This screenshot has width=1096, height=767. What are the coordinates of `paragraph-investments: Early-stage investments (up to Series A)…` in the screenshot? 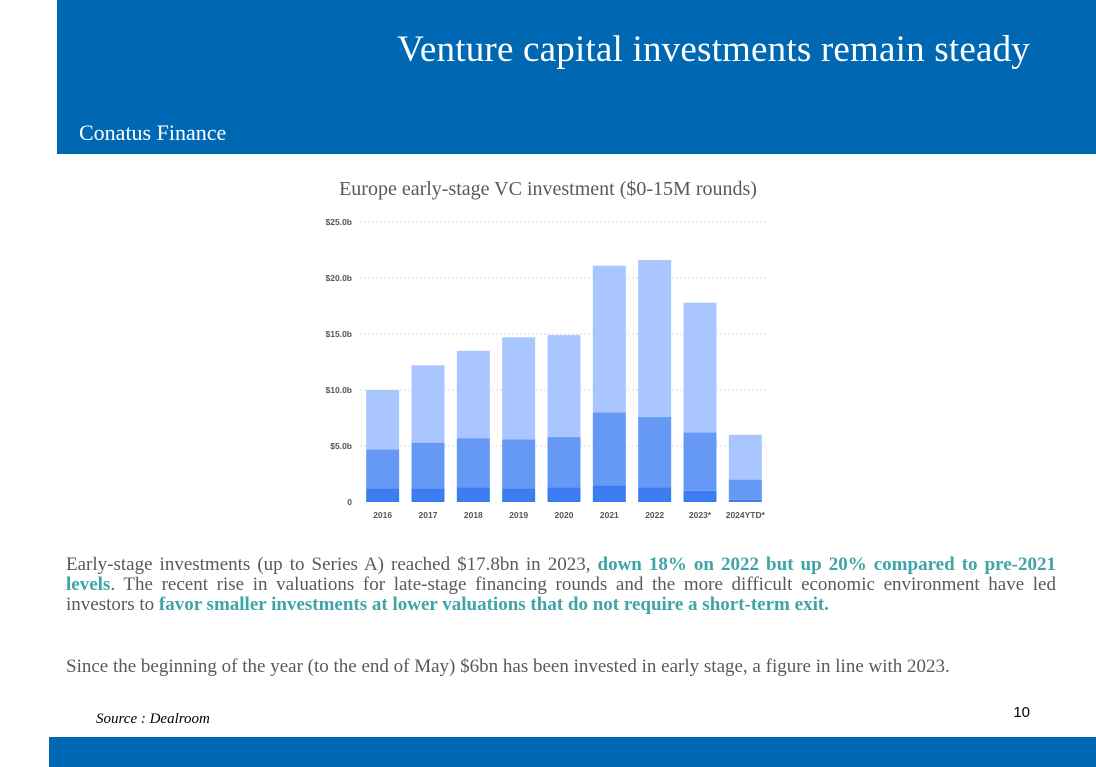 It's located at (561, 585).